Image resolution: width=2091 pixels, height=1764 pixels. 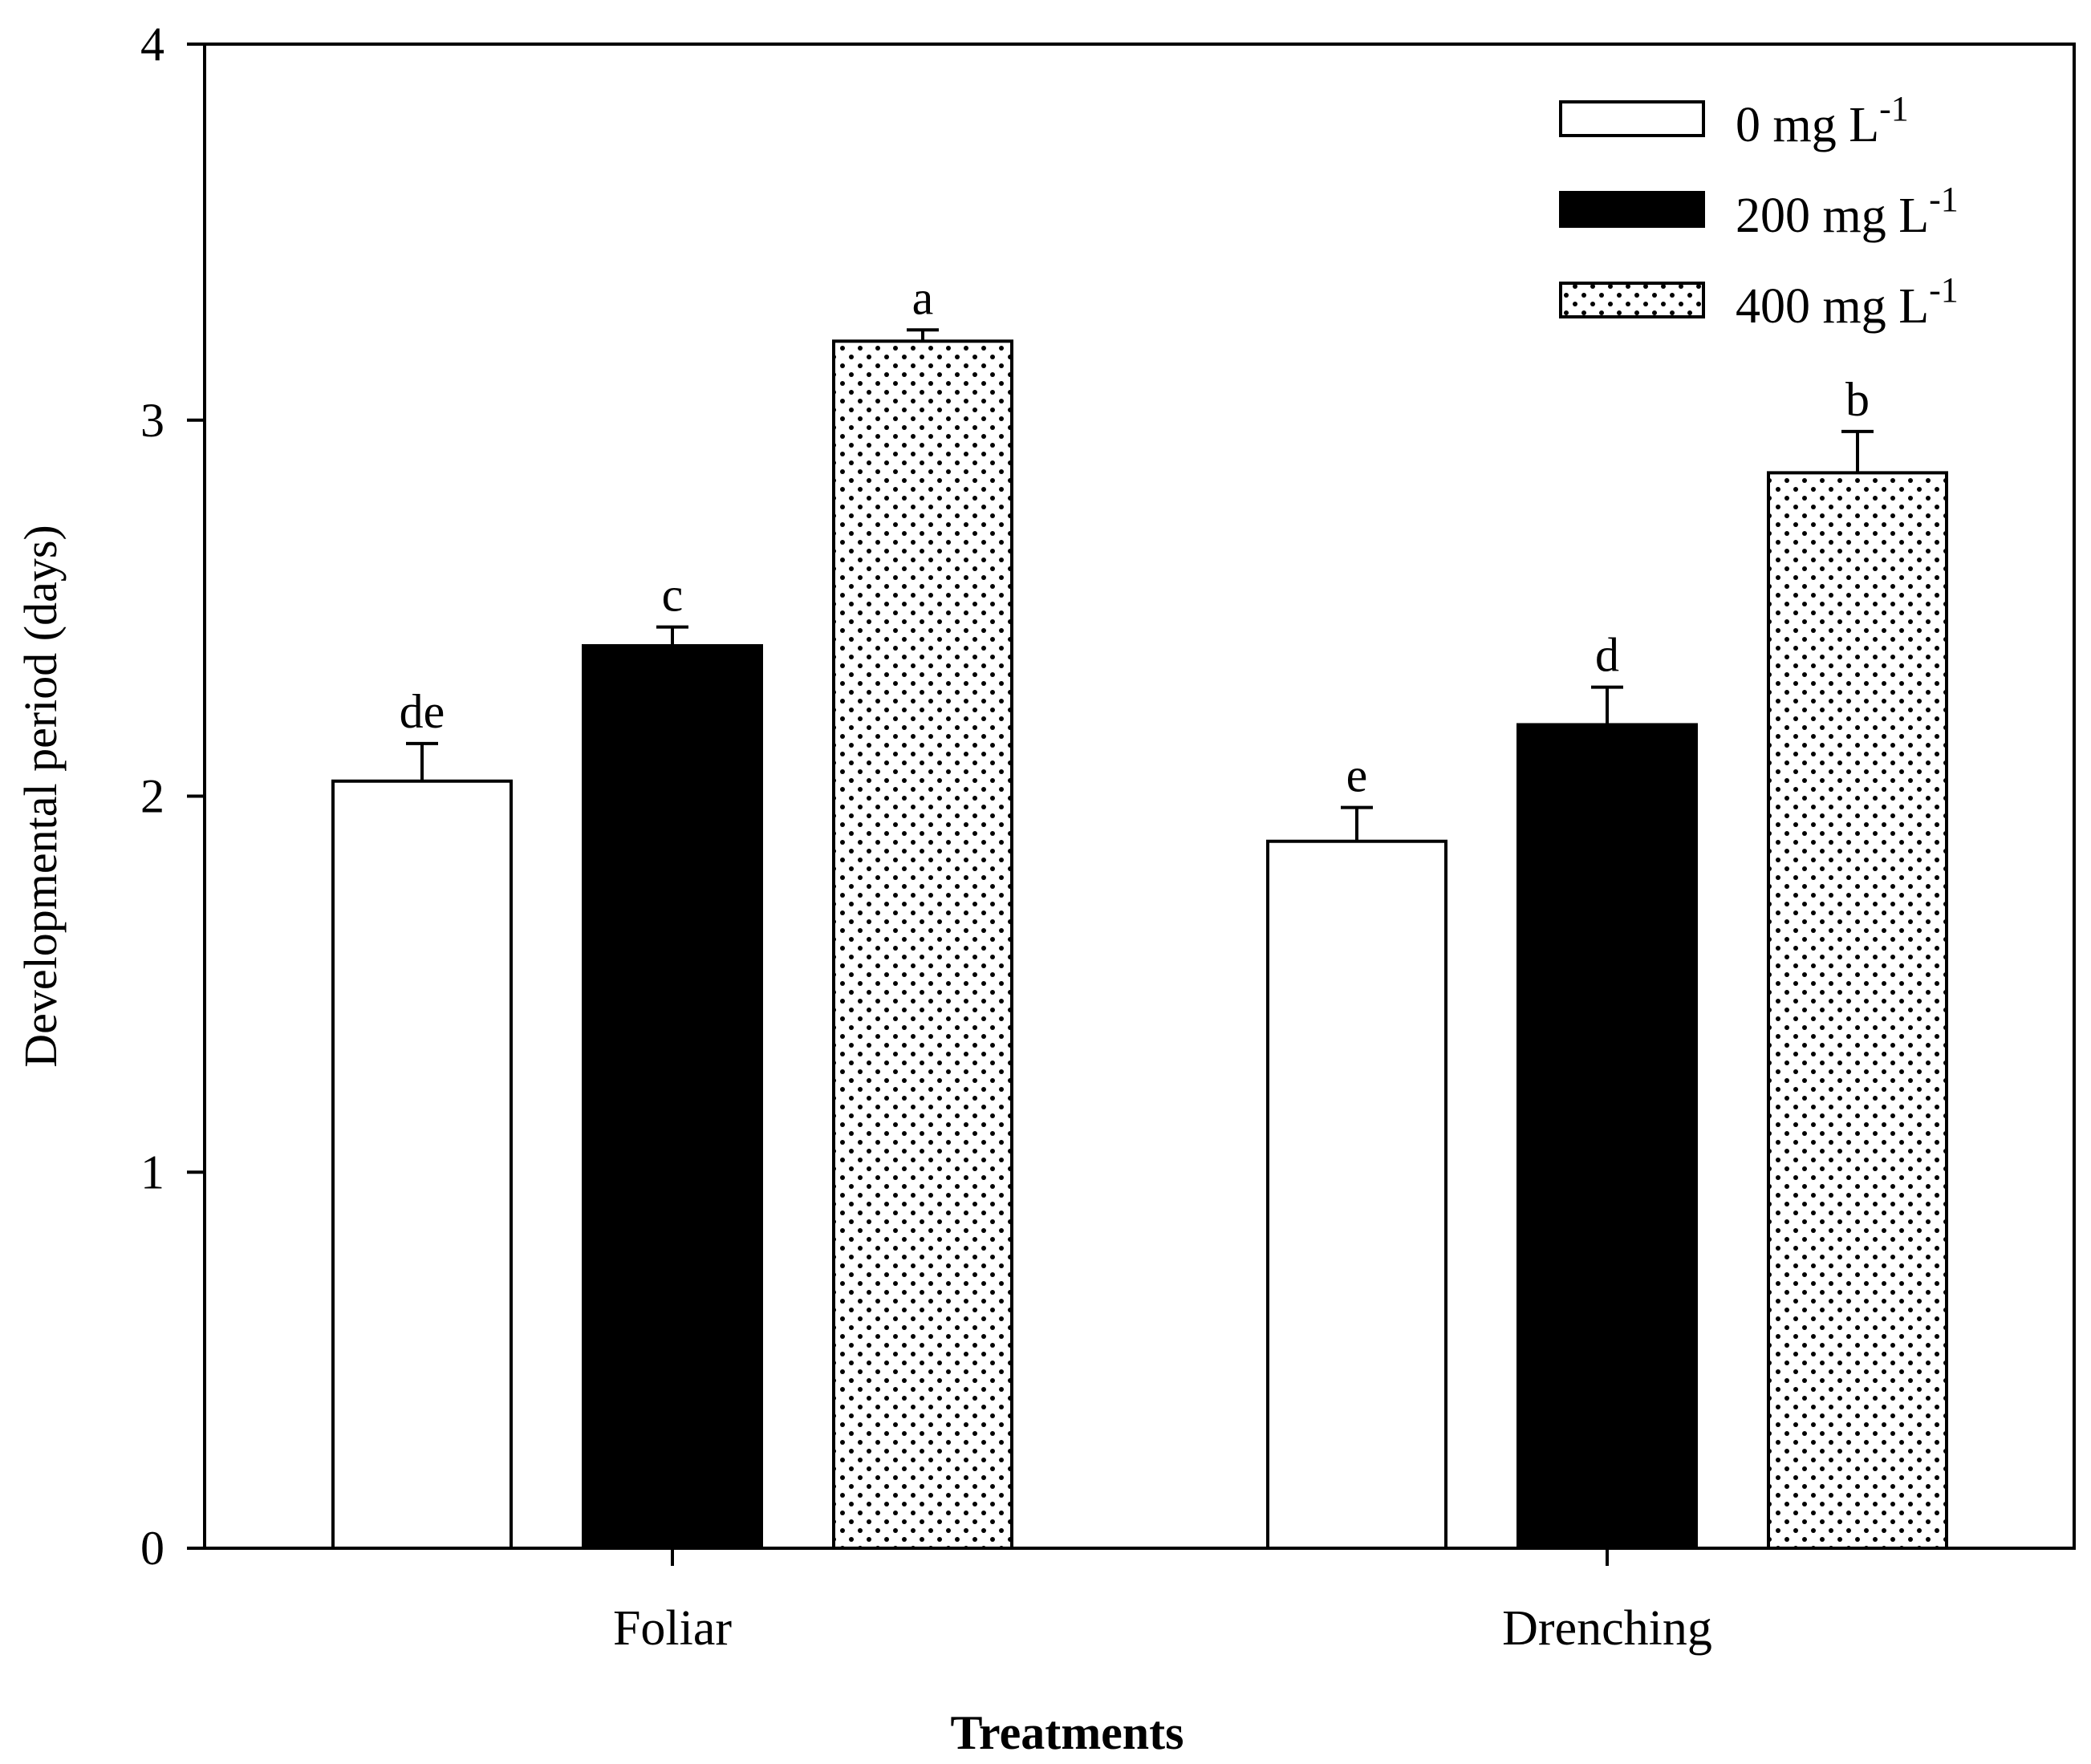 What do you see at coordinates (1847, 302) in the screenshot?
I see `legend-label: 400 mg L-1` at bounding box center [1847, 302].